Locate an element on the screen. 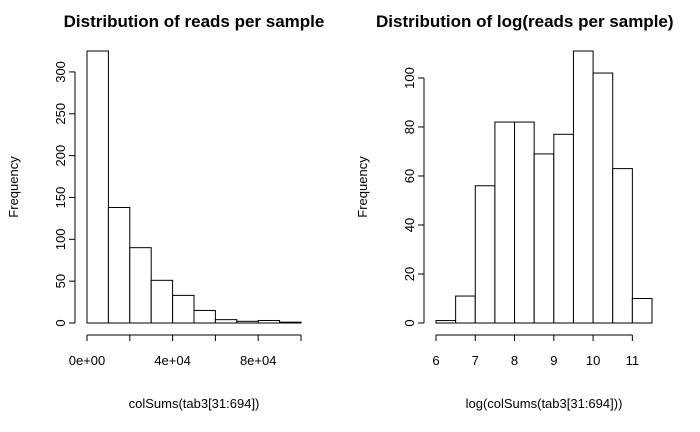  left-y-tick-label-2: 100 is located at coordinates (60, 239).